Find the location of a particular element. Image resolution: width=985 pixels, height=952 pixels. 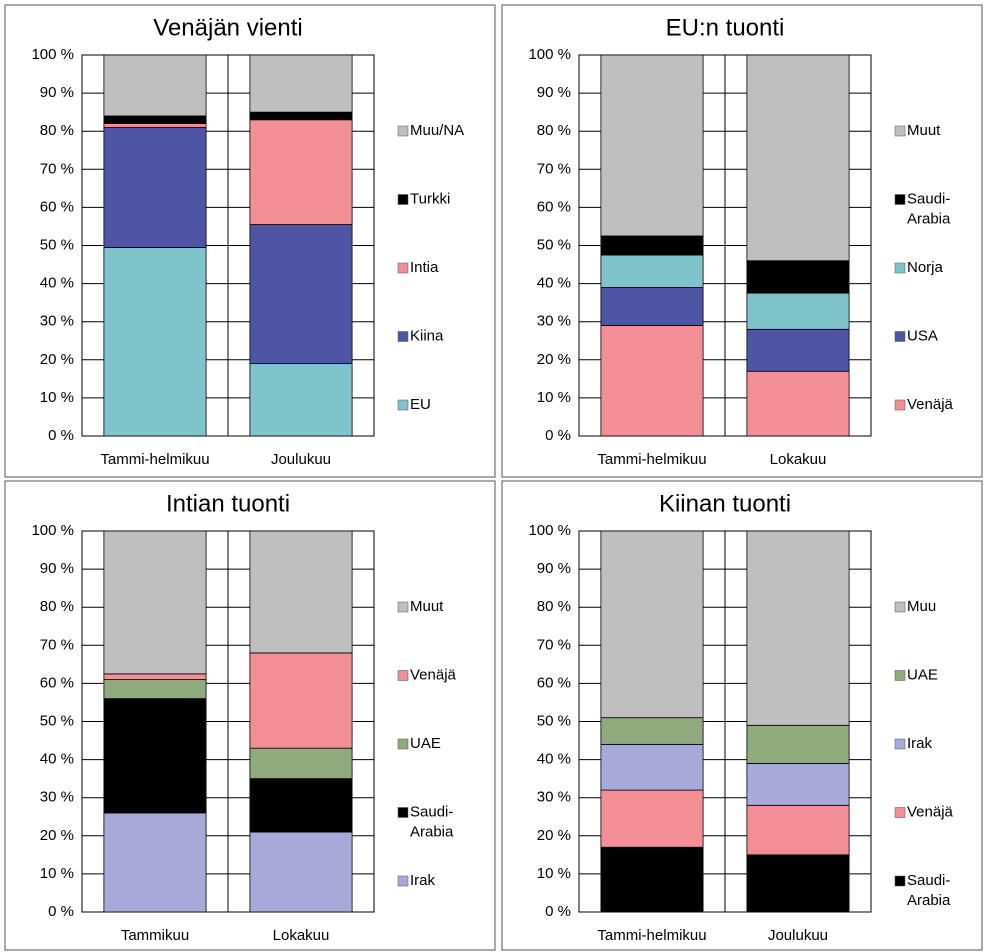

legend-label: Muu is located at coordinates (921, 606).